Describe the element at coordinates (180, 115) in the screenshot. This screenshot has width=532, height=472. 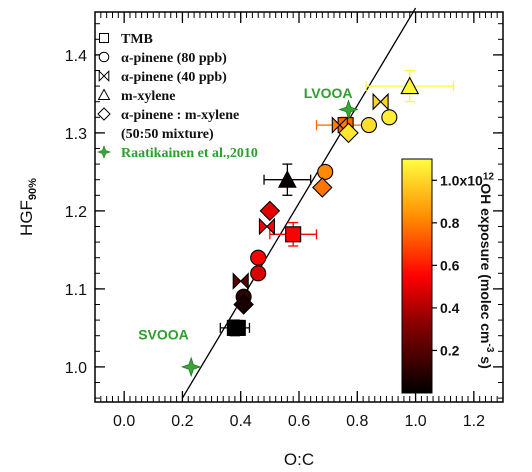
I see `legend-label: α-pinene : m-xylene` at that location.